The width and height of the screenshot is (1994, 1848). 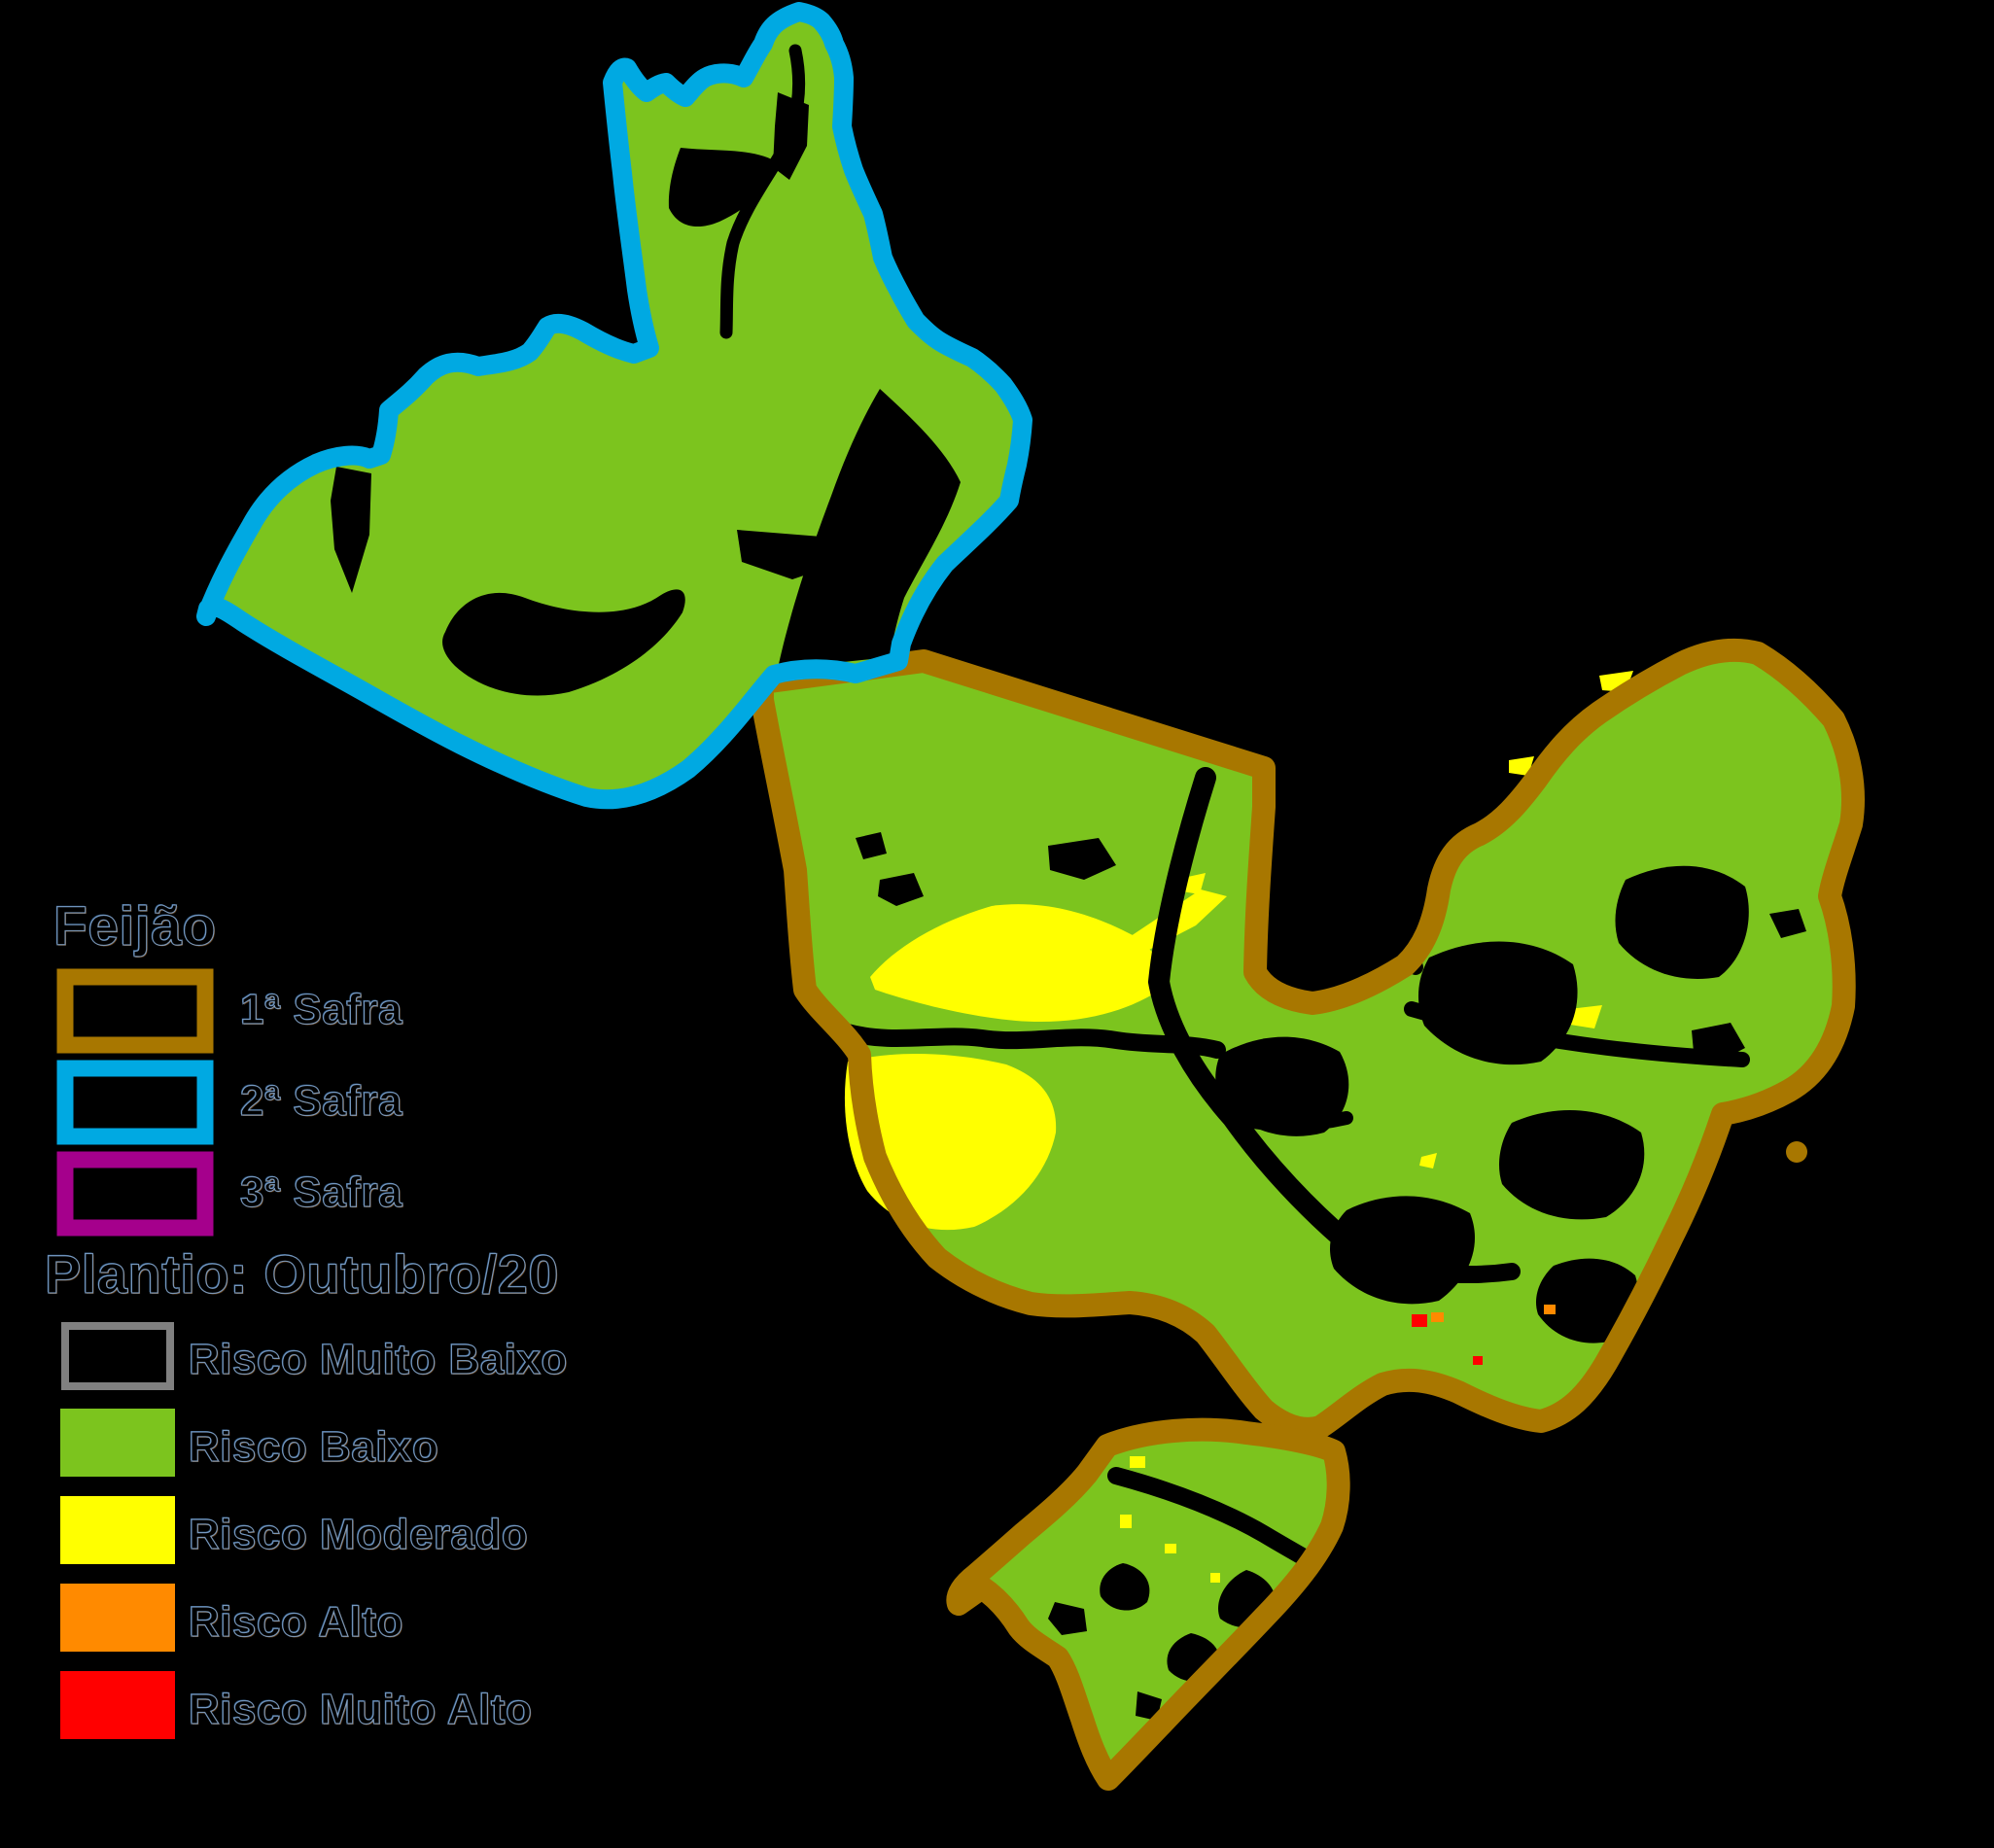 What do you see at coordinates (358, 1534) in the screenshot?
I see `risk-moderate-label: Risco Moderado` at bounding box center [358, 1534].